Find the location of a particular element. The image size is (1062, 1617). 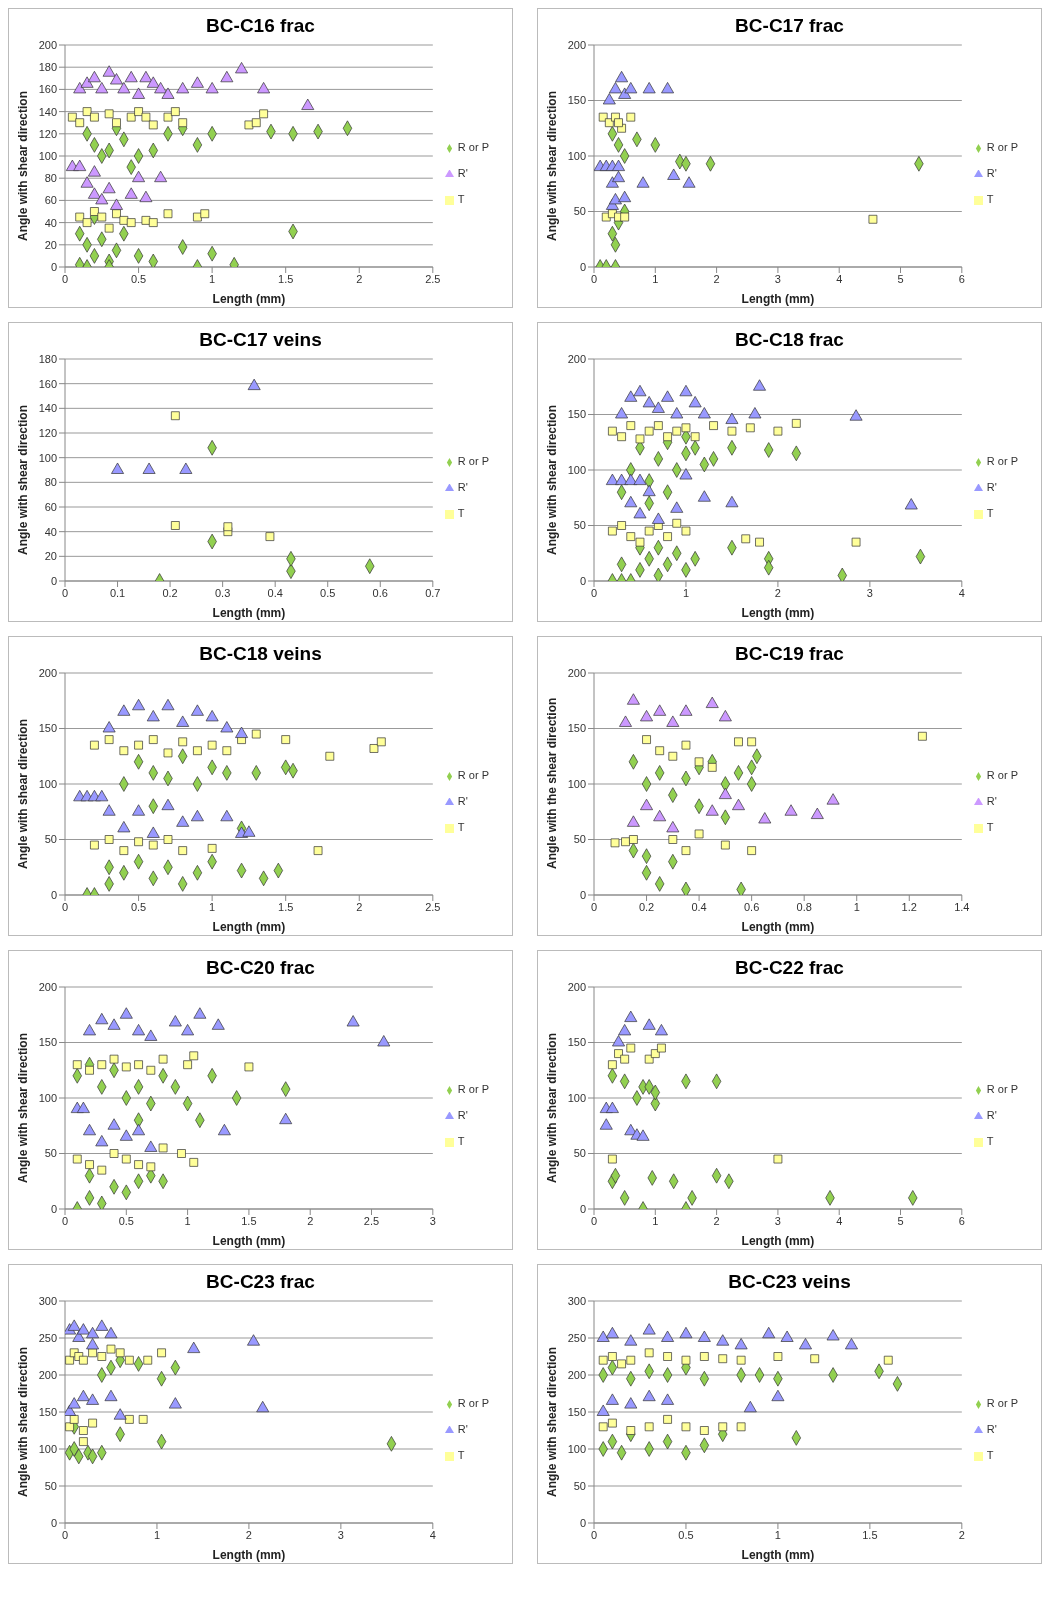

y-tick-label: 120 is located at coordinates (47, 432).